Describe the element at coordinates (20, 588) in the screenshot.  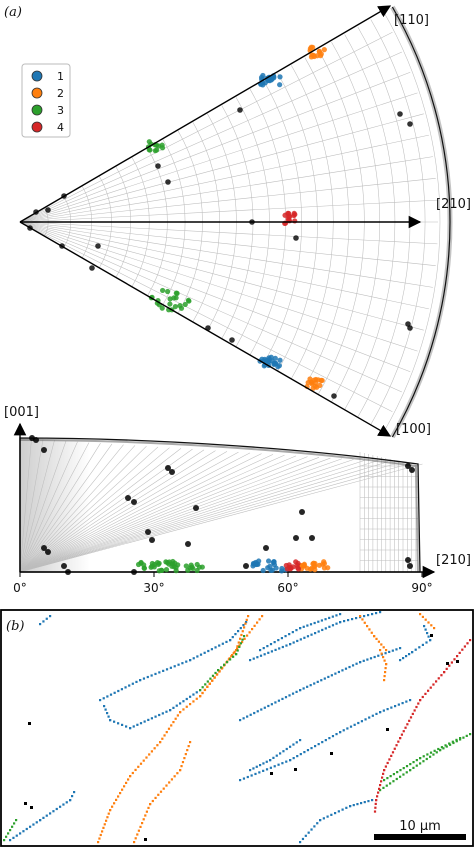
I see `tick-label-0: 0°` at that location.